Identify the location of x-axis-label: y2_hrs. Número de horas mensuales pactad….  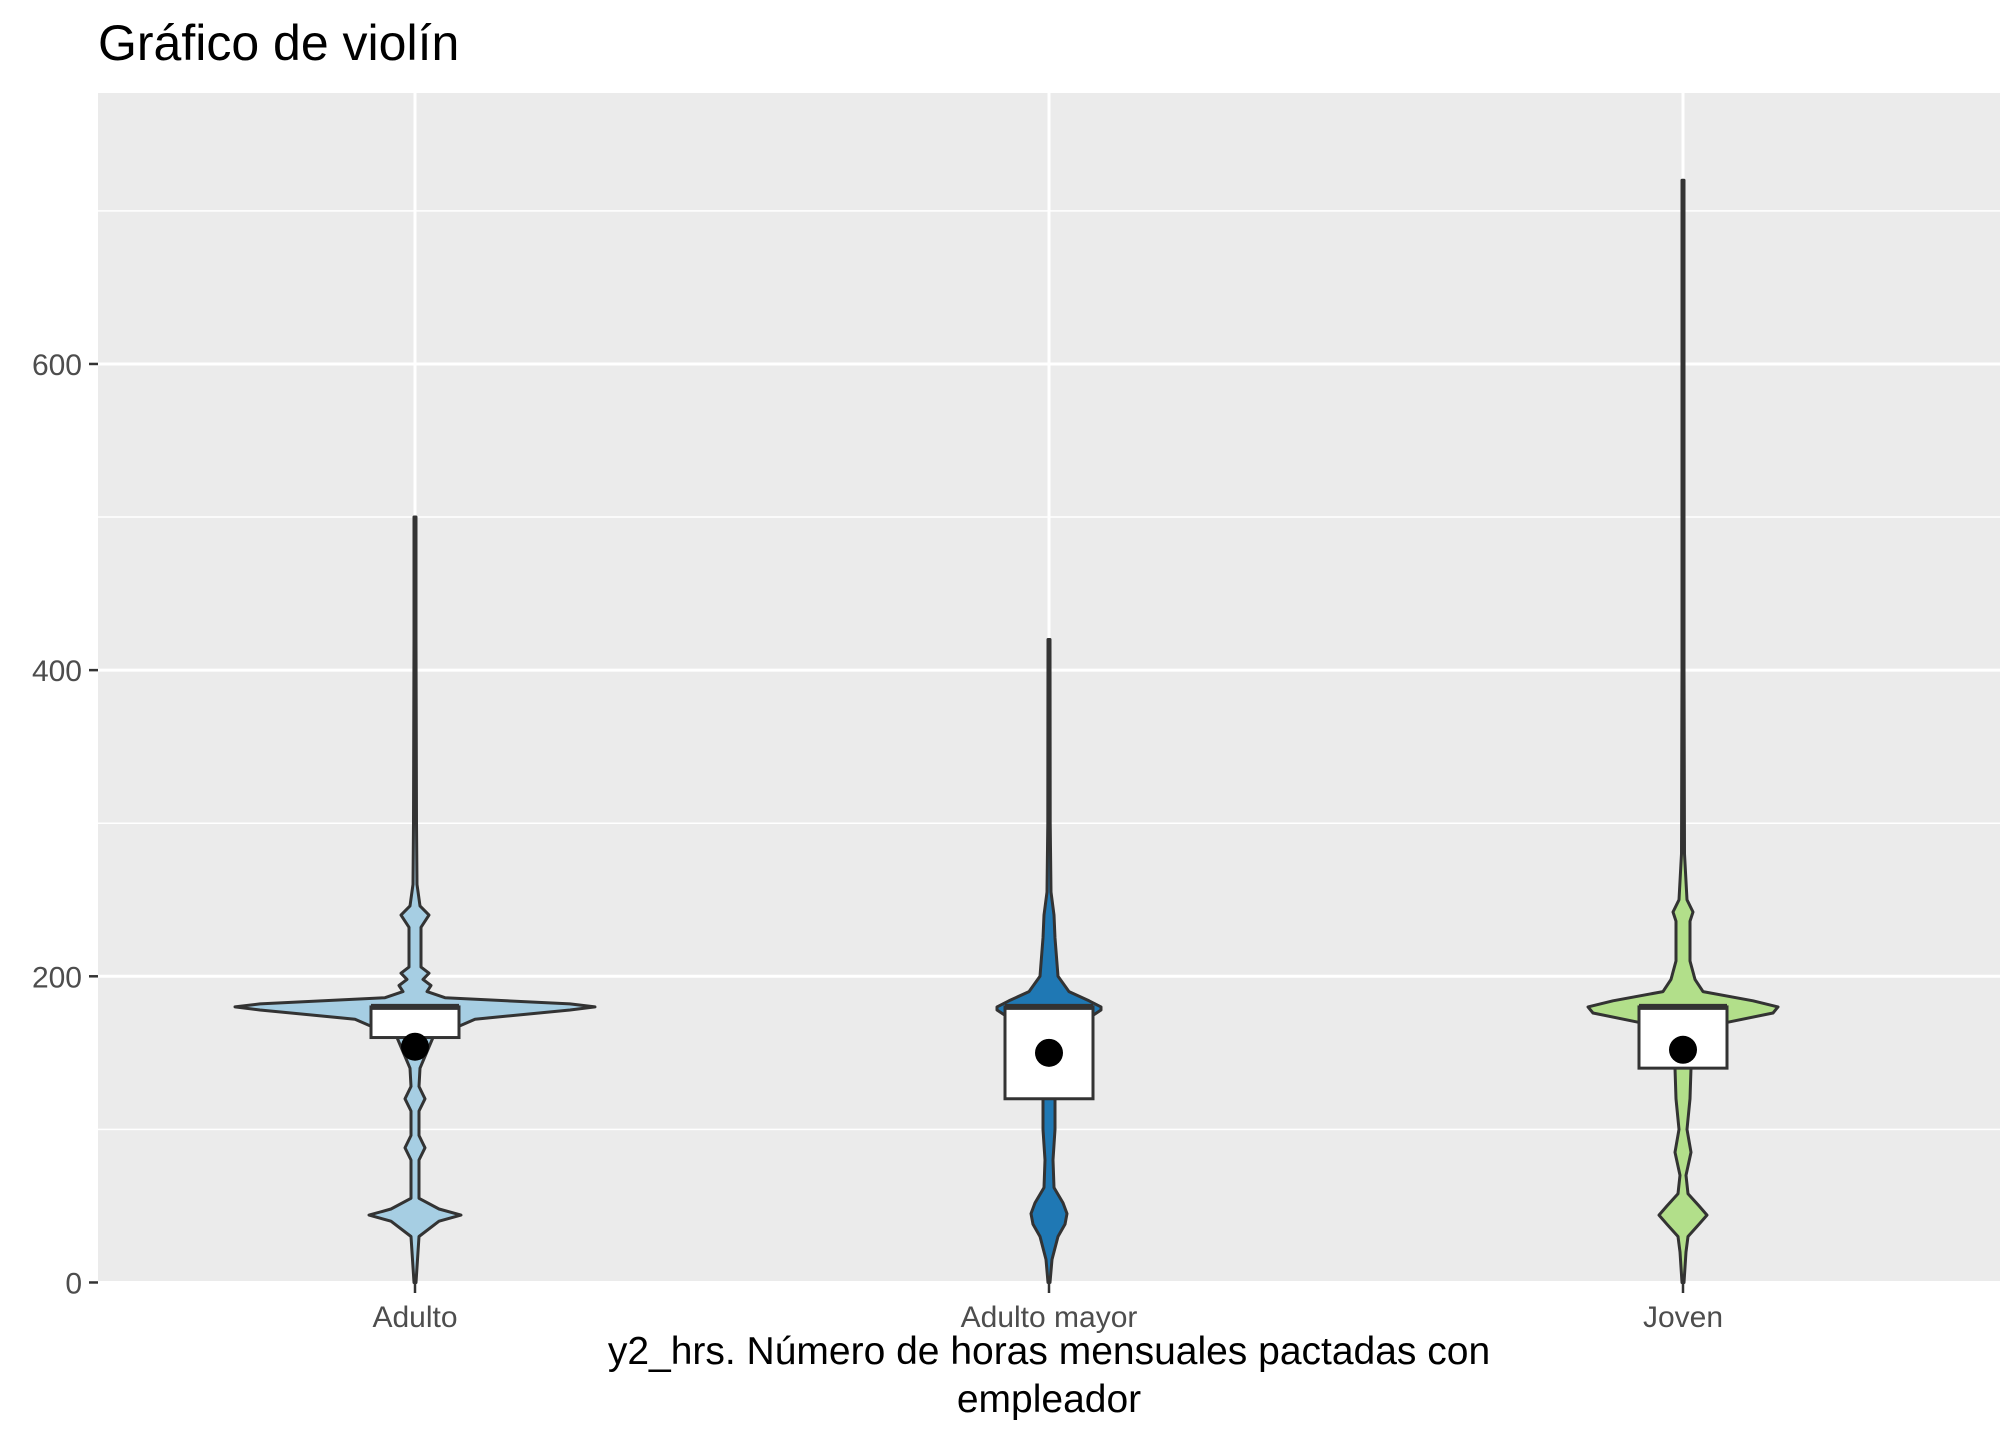
(1049, 1376).